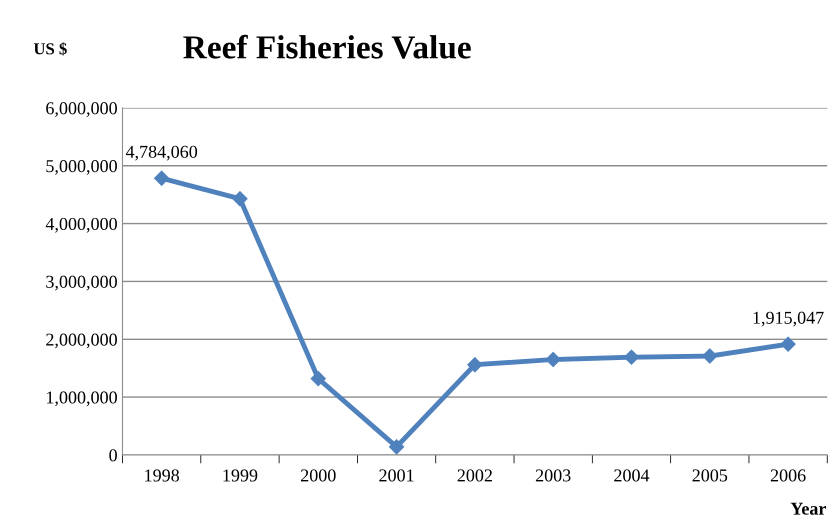 The image size is (839, 529). Describe the element at coordinates (162, 153) in the screenshot. I see `data-label: 4,784,060` at that location.